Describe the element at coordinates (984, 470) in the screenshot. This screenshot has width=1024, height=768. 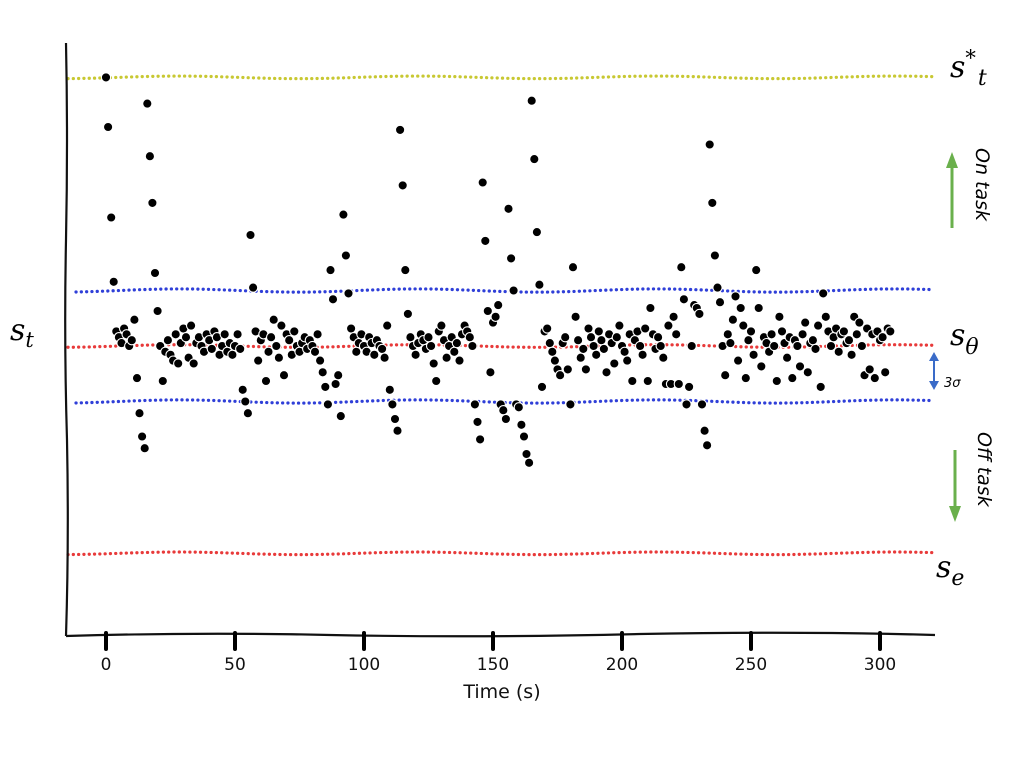
I see `off-task-label: Off task` at that location.